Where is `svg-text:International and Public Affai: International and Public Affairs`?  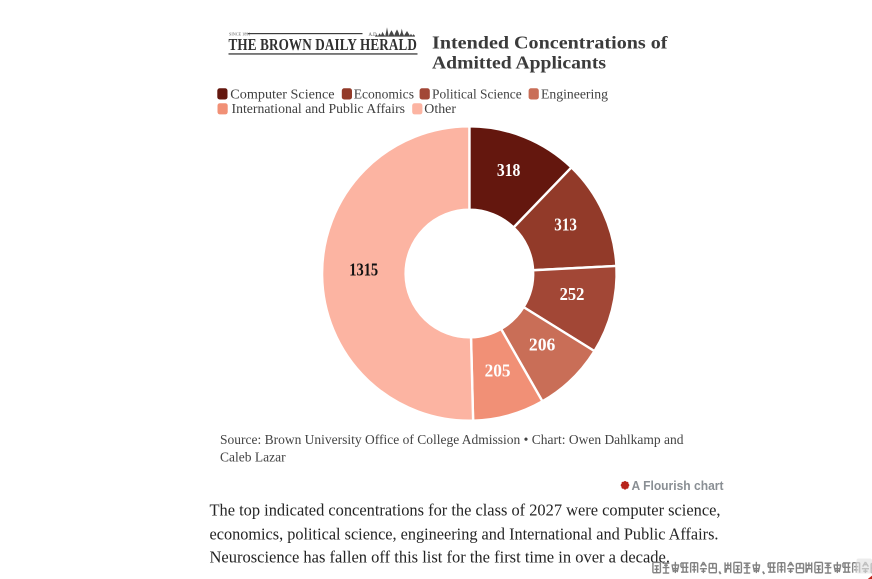 svg-text:International and Public Affai: International and Public Affairs is located at coordinates (319, 109).